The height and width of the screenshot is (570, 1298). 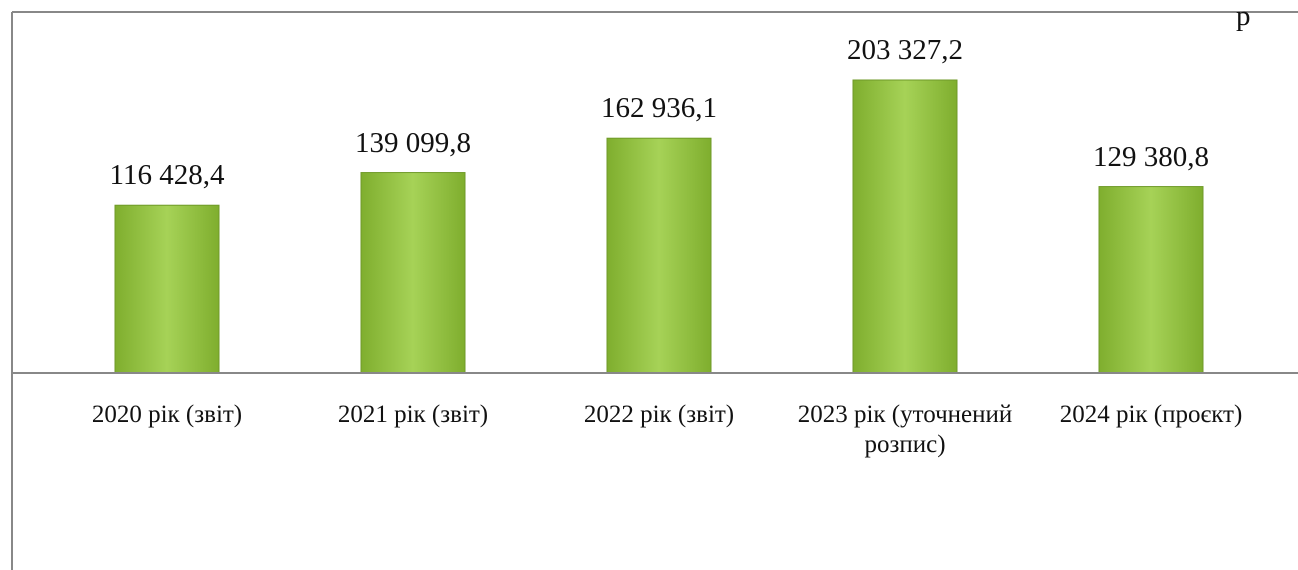 I want to click on value-label: 129 380,8, so click(x=1151, y=156).